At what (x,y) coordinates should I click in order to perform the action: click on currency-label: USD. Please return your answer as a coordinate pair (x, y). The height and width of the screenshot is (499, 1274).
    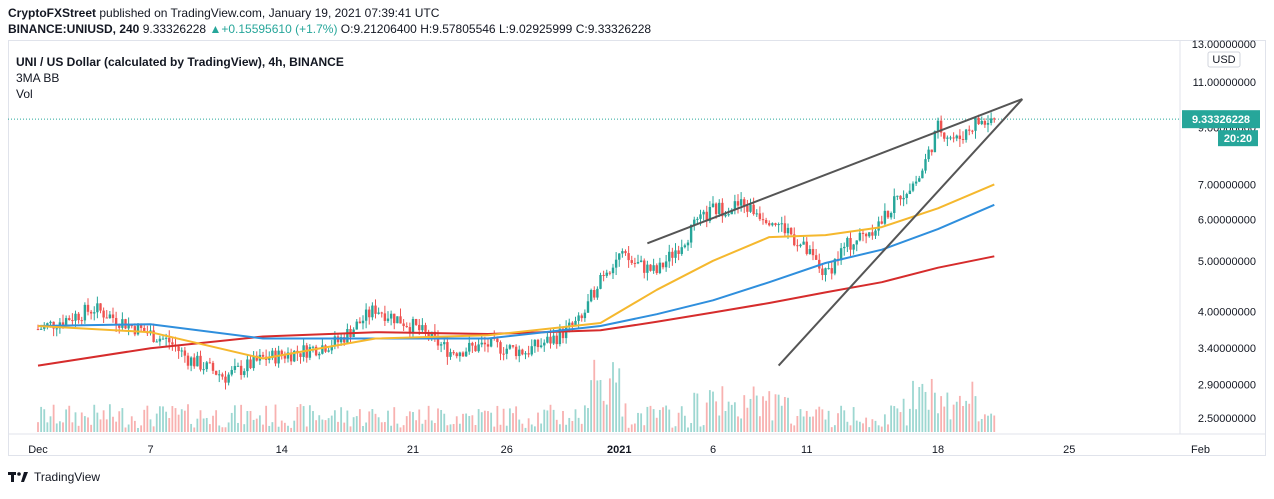
    Looking at the image, I should click on (1223, 60).